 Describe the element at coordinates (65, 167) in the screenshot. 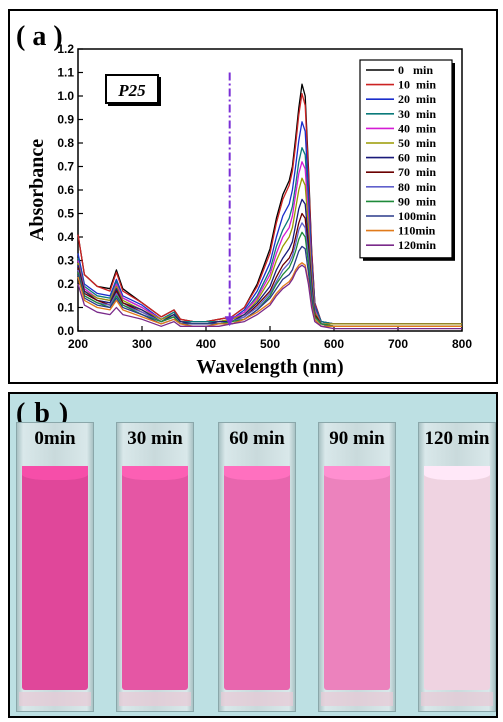

I see `y-tick-label: 0.7` at that location.